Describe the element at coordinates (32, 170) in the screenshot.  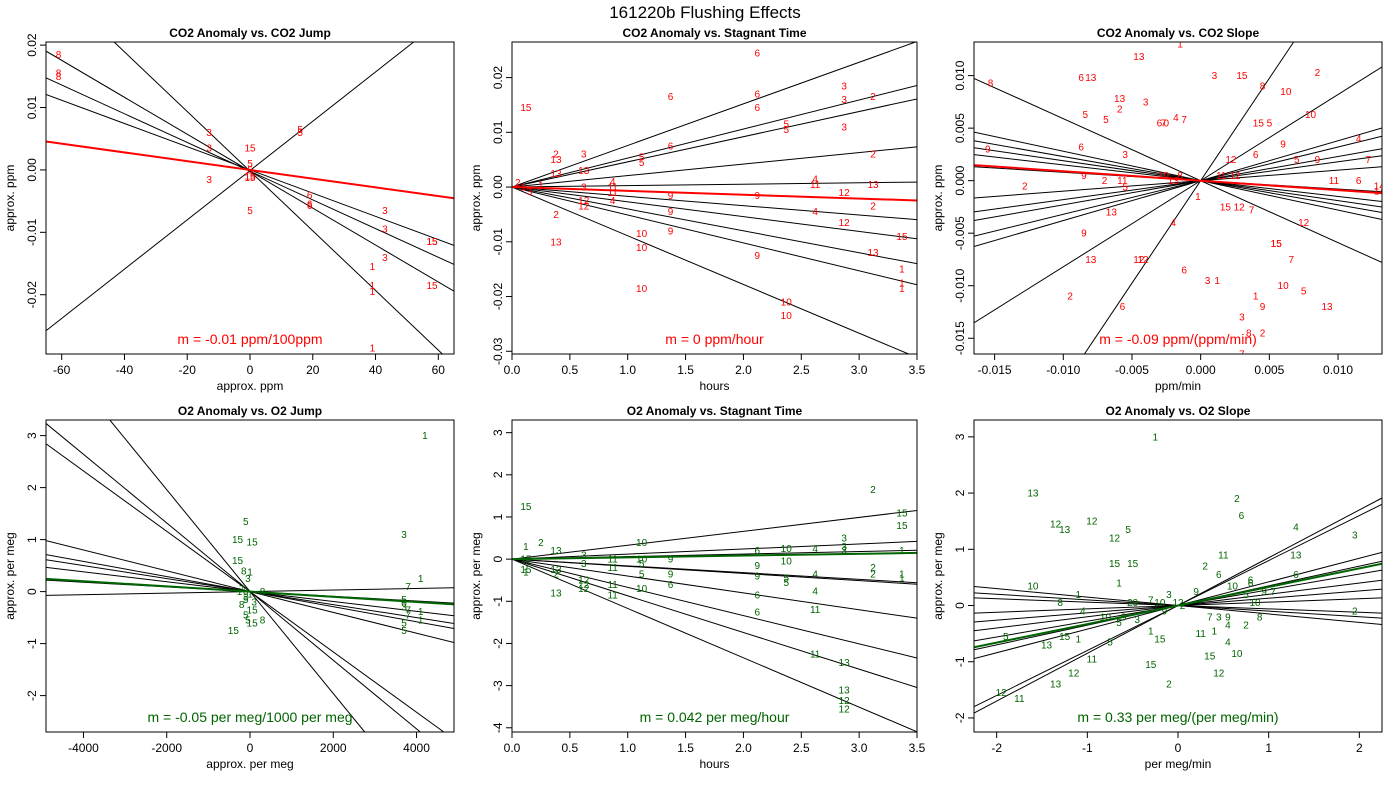
I see `y-tick-label: 0.00` at that location.